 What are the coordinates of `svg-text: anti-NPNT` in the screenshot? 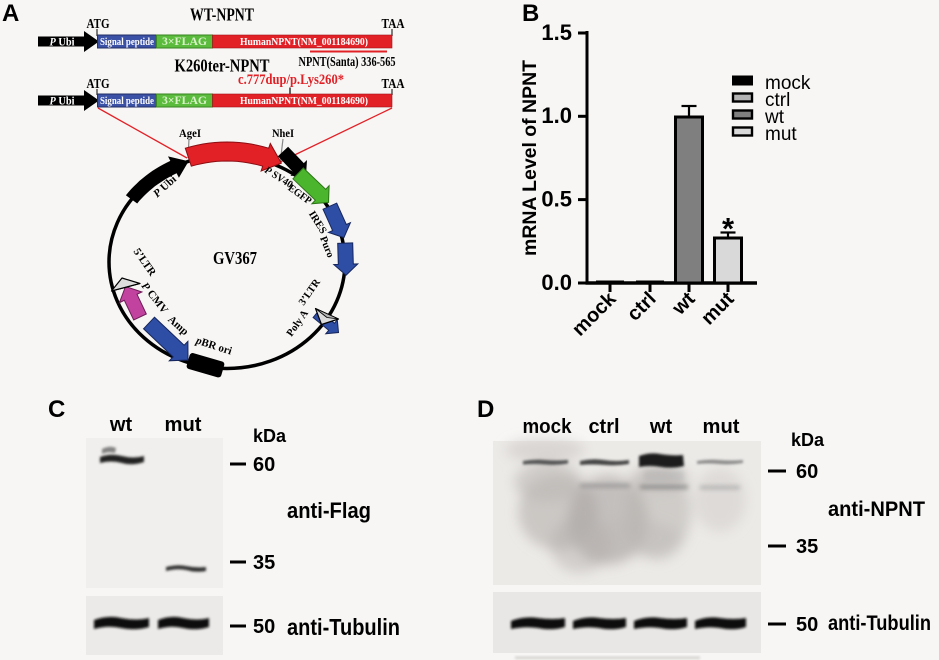 It's located at (876, 509).